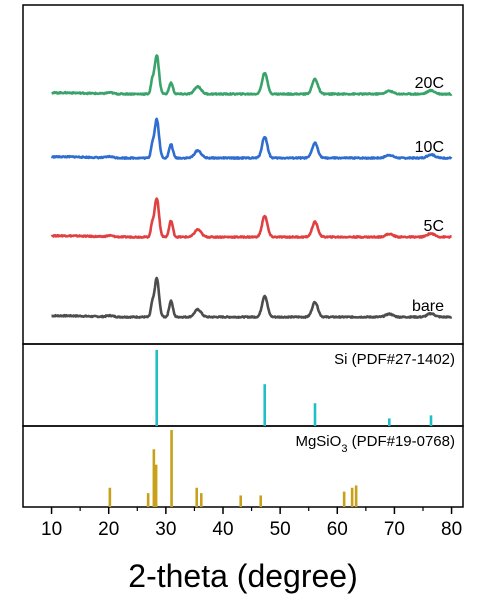 The width and height of the screenshot is (485, 610). What do you see at coordinates (251, 218) in the screenshot?
I see `series-line-5c` at bounding box center [251, 218].